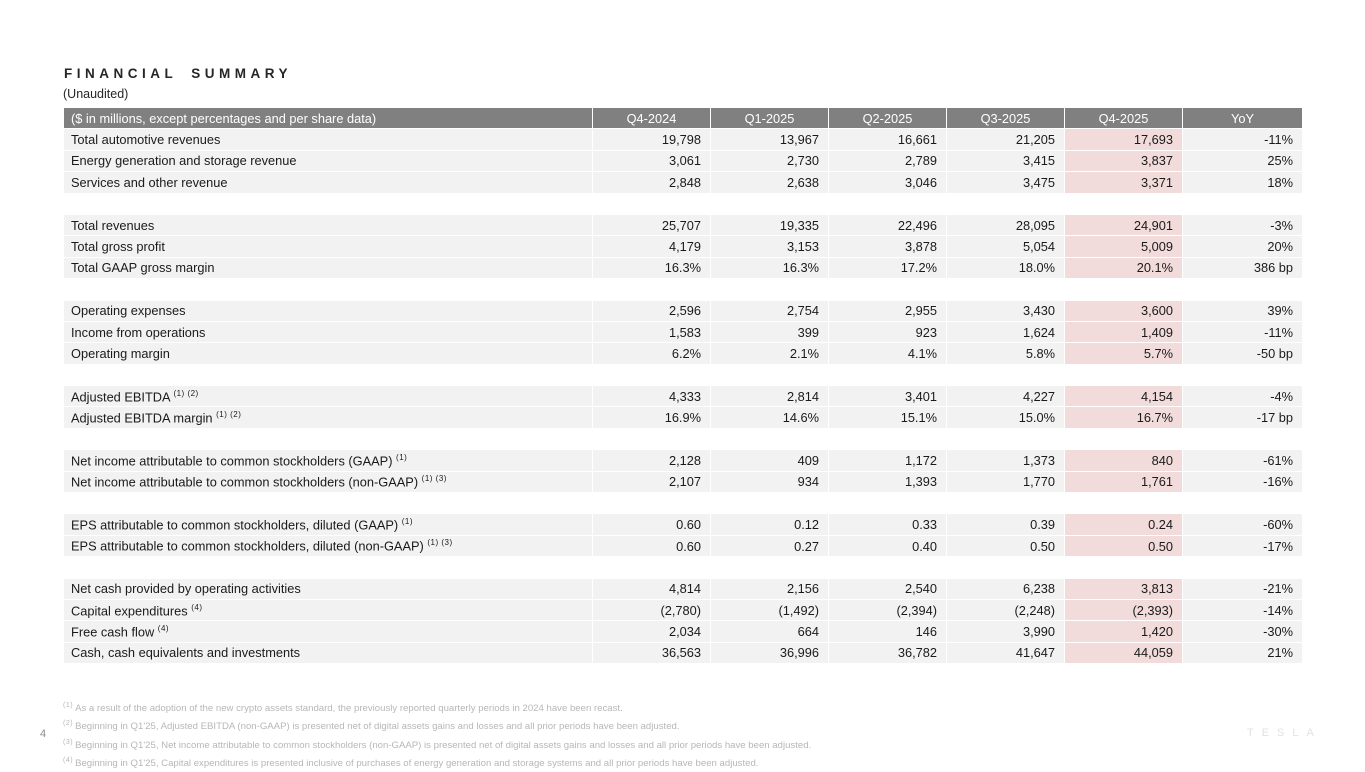  What do you see at coordinates (651, 118) in the screenshot?
I see `column-header-q4-2024: Q4-2024` at bounding box center [651, 118].